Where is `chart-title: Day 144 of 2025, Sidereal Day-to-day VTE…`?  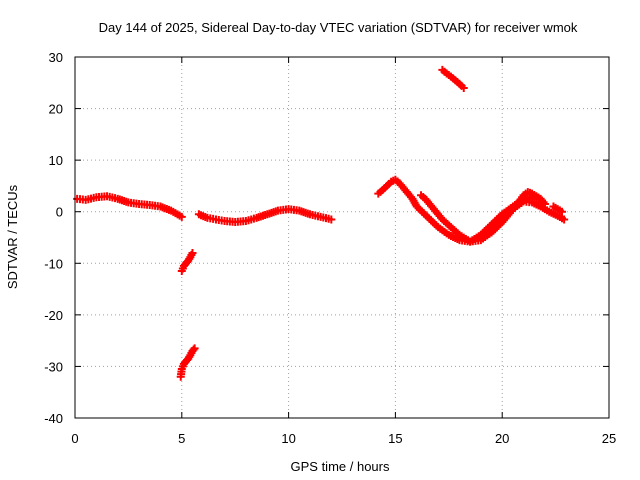 chart-title: Day 144 of 2025, Sidereal Day-to-day VTE… is located at coordinates (338, 27).